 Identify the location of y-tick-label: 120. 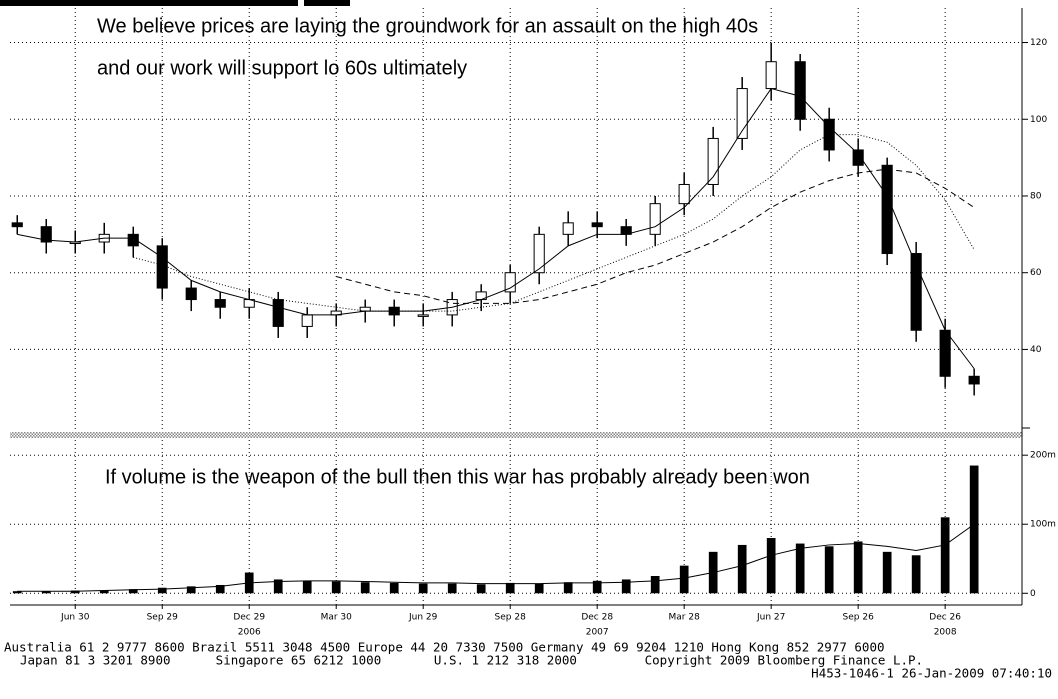
(1038, 43).